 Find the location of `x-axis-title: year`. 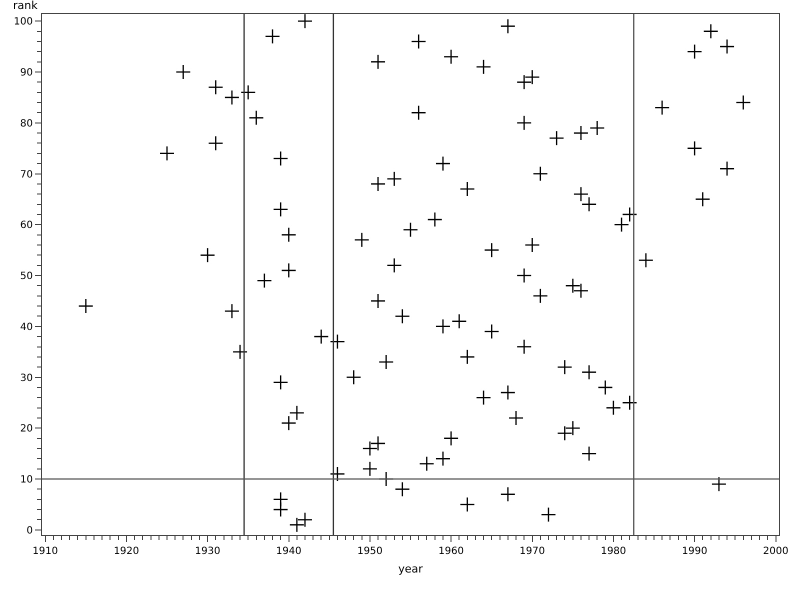

x-axis-title: year is located at coordinates (411, 569).